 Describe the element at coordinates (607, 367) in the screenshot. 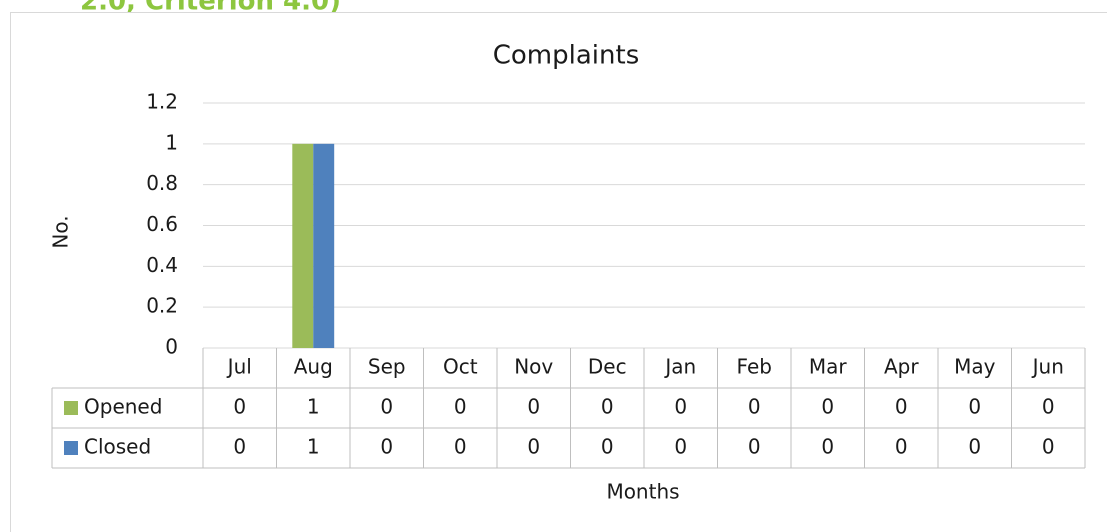

I see `x-tick-label: Dec` at that location.